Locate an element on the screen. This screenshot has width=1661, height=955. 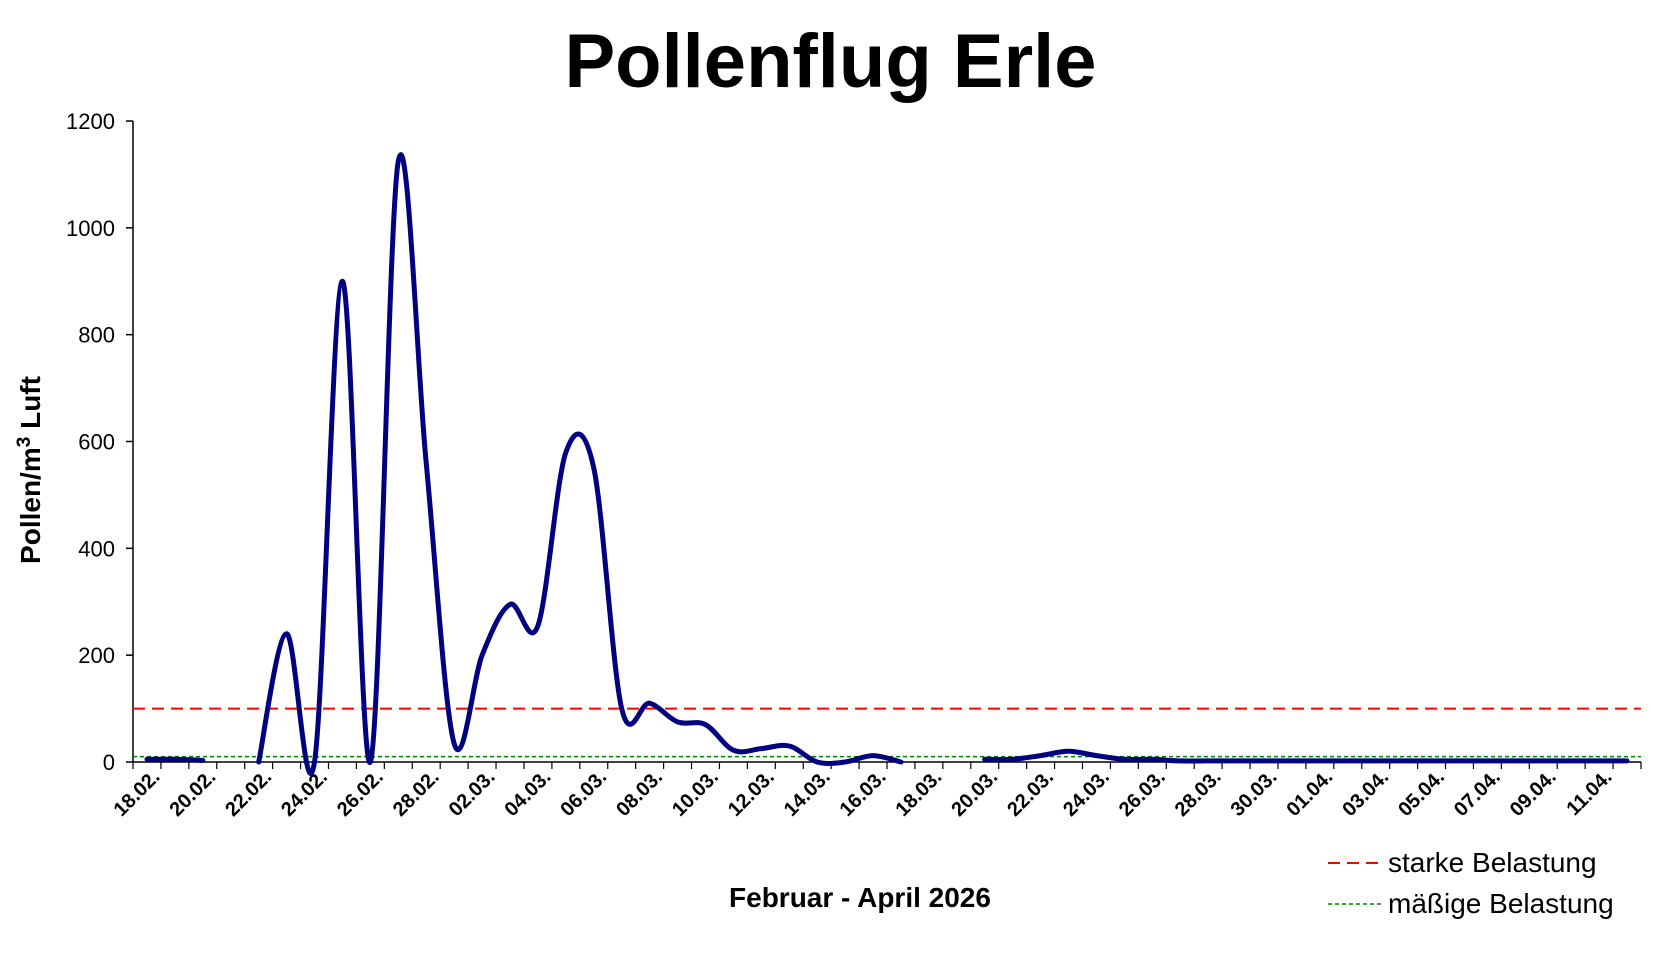
x-tick-label: 05.04. is located at coordinates (1421, 793).